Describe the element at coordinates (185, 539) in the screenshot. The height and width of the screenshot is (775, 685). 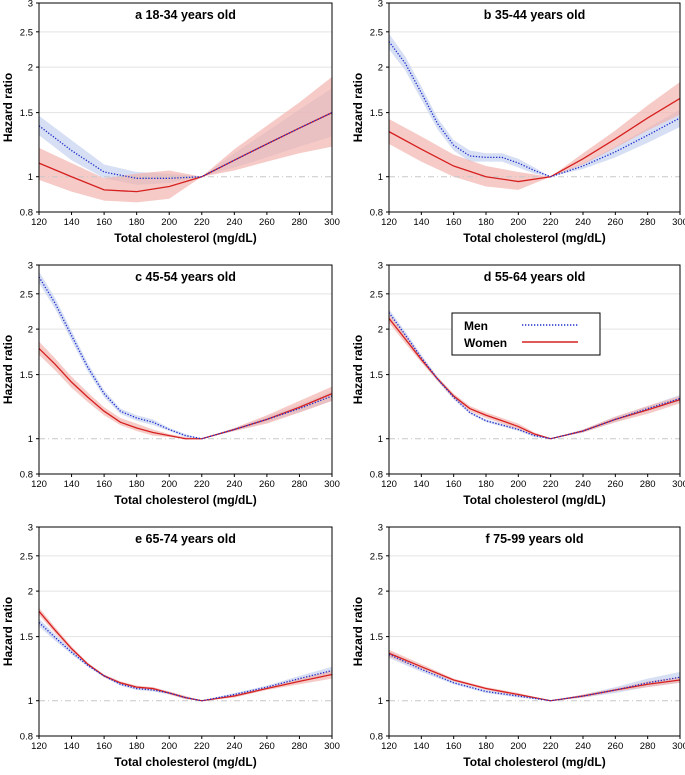
I see `panel-title: e 65-74 years old` at that location.